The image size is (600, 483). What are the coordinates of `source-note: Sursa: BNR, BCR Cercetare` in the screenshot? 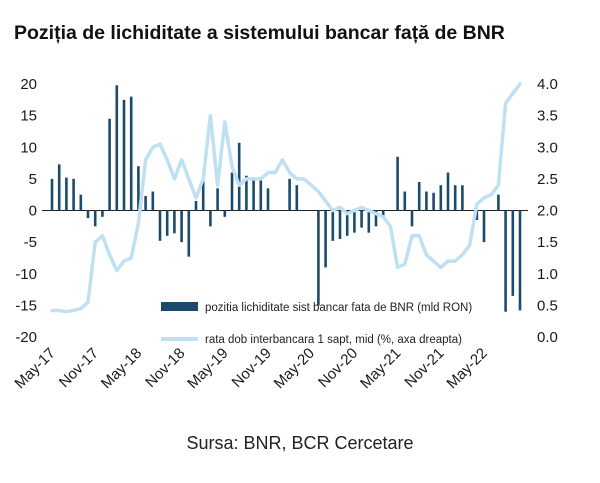 It's located at (300, 443).